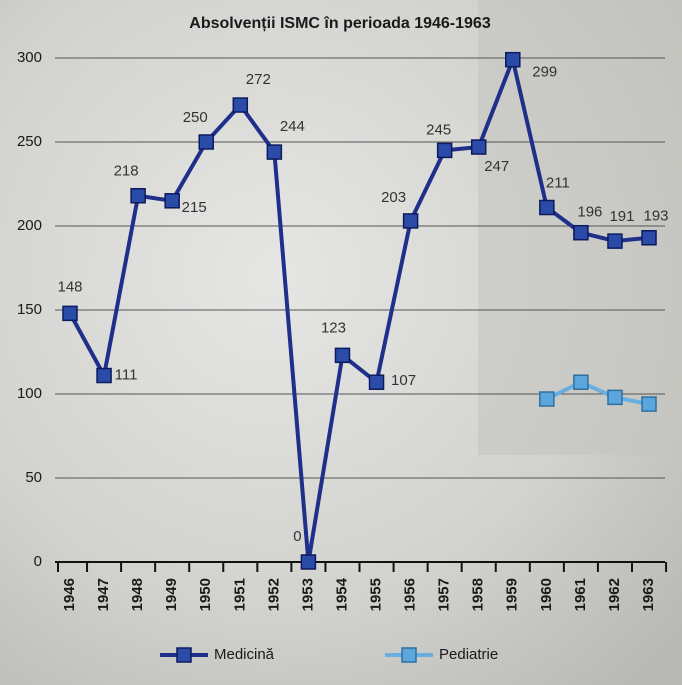 The image size is (682, 685). Describe the element at coordinates (29, 57) in the screenshot. I see `y-tick-label: 300` at that location.